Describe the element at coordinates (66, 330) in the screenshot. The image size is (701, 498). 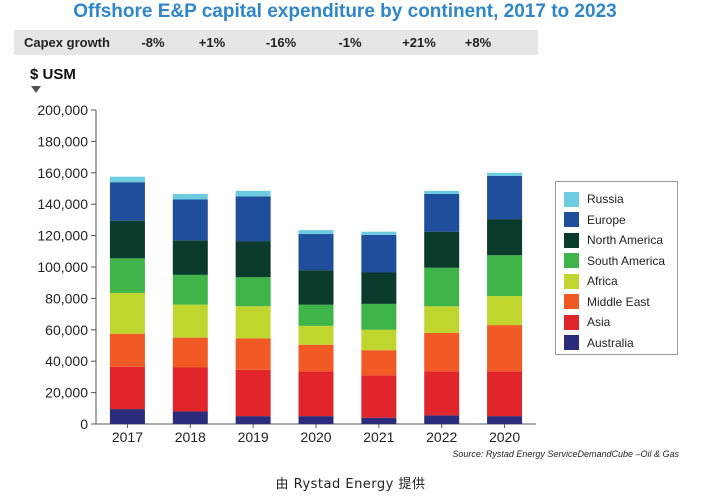
I see `y-tick-label: 60,000` at that location.